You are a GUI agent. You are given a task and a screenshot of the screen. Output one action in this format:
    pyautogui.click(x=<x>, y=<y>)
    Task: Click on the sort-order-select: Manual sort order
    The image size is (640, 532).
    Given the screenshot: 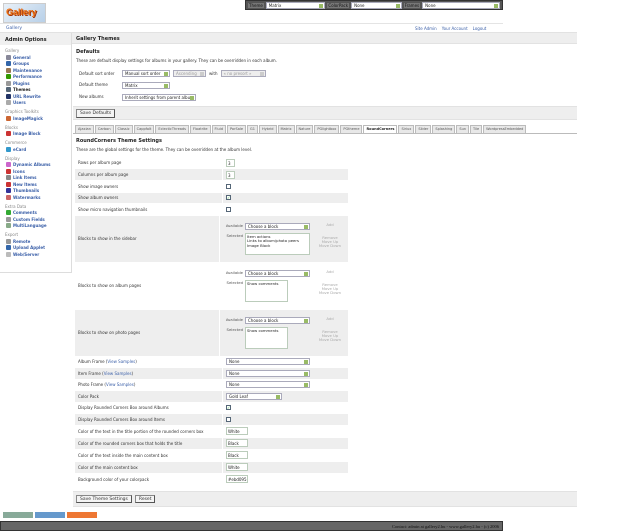 What is the action you would take?
    pyautogui.click(x=146, y=73)
    